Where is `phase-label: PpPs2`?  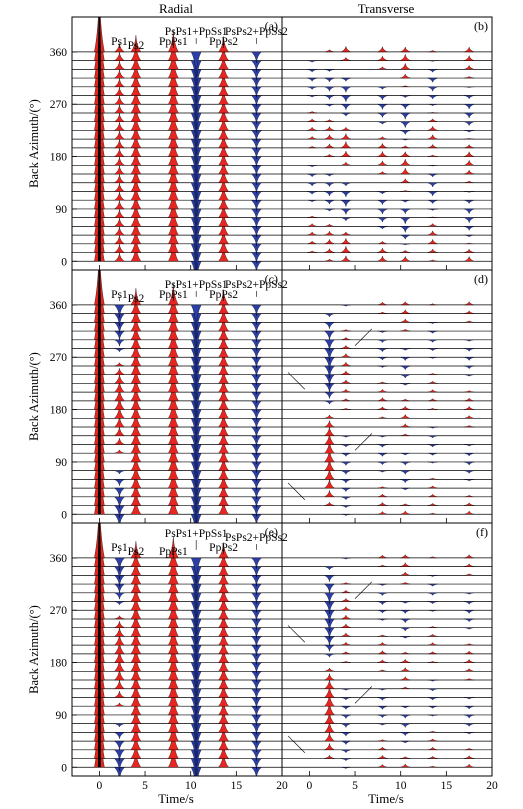 phase-label: PpPs2 is located at coordinates (223, 42).